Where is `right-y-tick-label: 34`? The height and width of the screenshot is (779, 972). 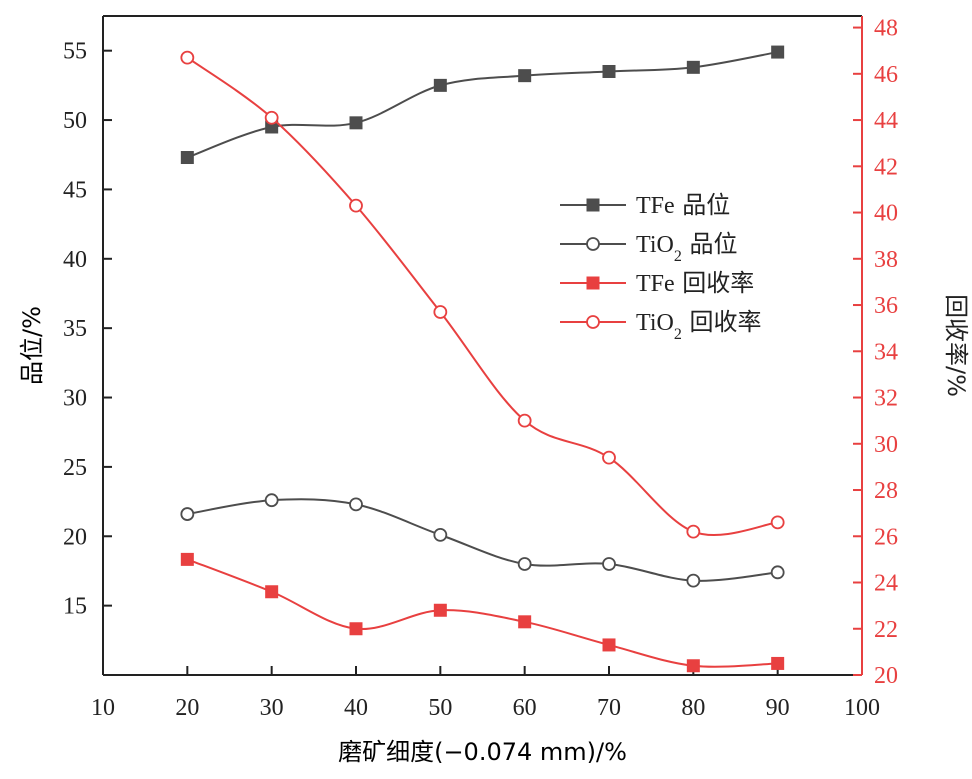
right-y-tick-label: 34 is located at coordinates (886, 352).